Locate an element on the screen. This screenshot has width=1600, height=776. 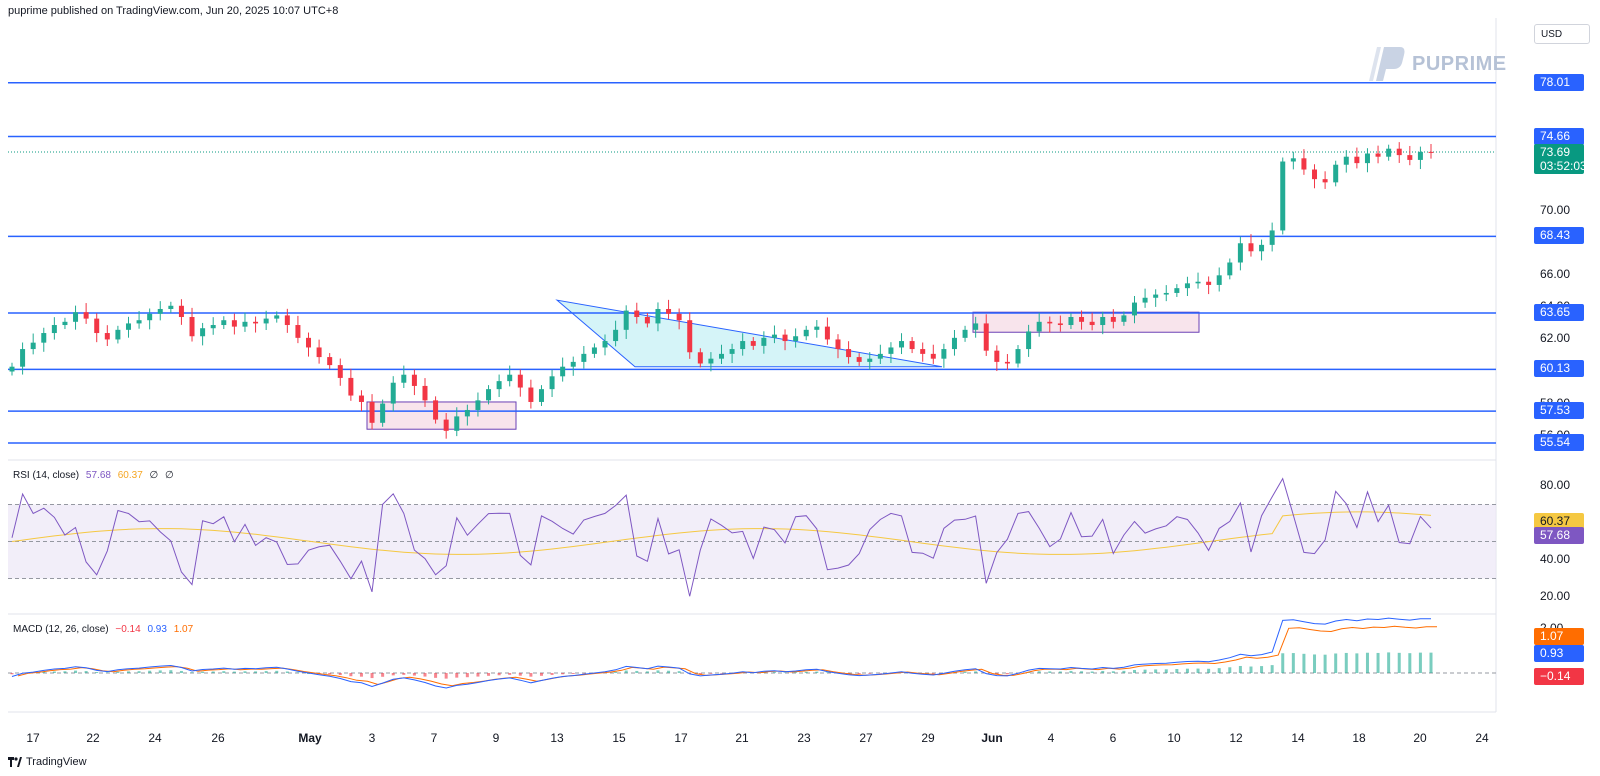
macd-line-tag: 0.93 is located at coordinates (1559, 653).